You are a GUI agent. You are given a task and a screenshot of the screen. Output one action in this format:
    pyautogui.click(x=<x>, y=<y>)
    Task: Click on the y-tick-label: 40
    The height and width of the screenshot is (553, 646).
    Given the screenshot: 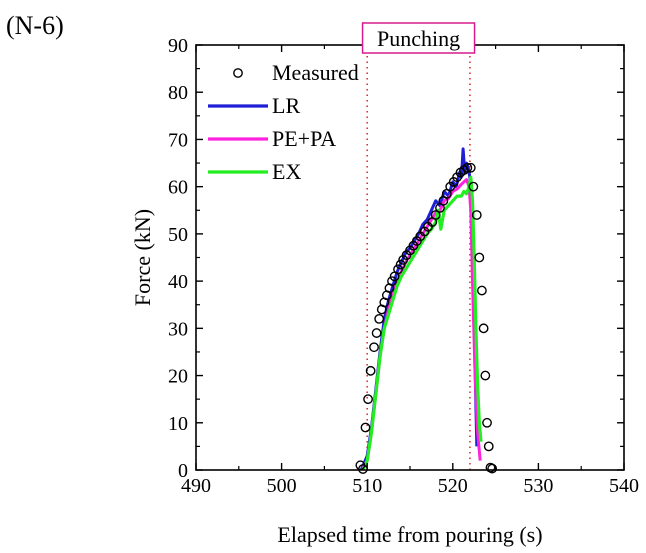 What is the action you would take?
    pyautogui.click(x=178, y=282)
    